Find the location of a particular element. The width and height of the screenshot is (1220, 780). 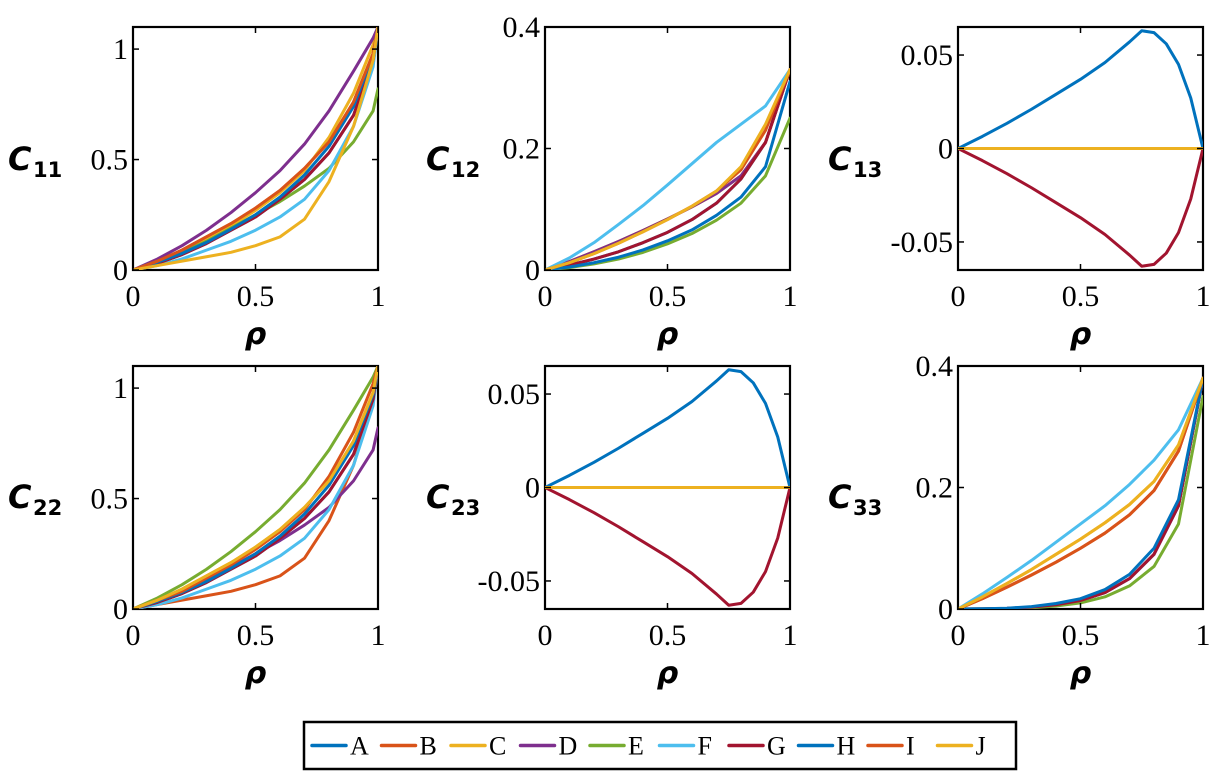

subplot-c22: 0 0.5 1 0 0.5 1 ρ C 22 is located at coordinates (197, 527).